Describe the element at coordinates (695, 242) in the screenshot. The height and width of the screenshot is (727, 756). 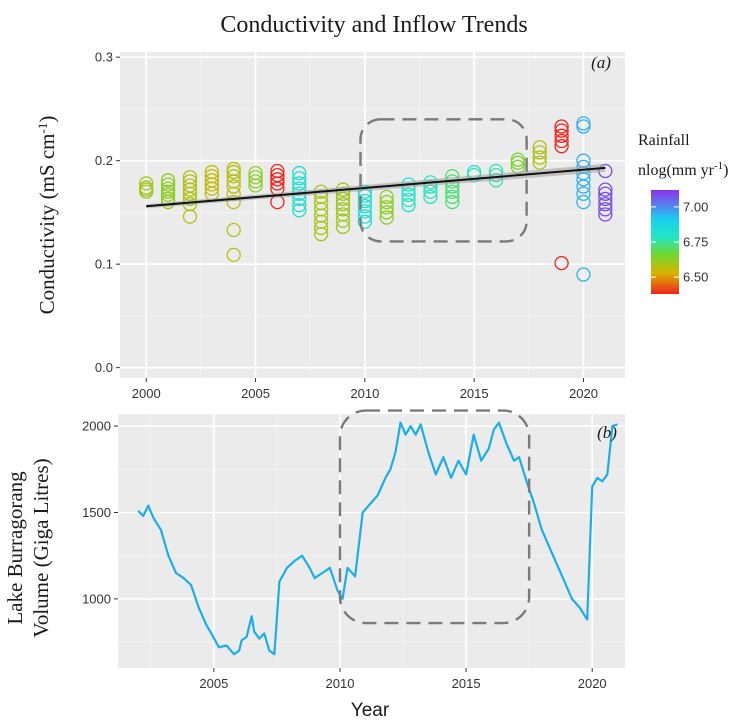
I see `legend-tick-label: 6.75` at that location.